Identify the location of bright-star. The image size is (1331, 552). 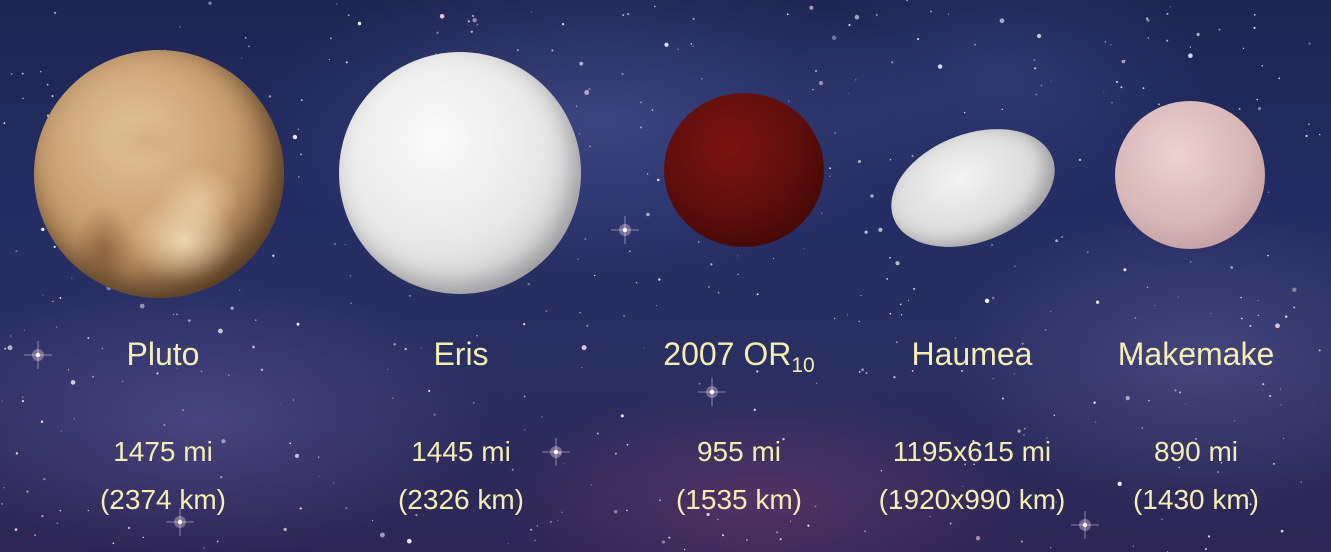
(625, 230).